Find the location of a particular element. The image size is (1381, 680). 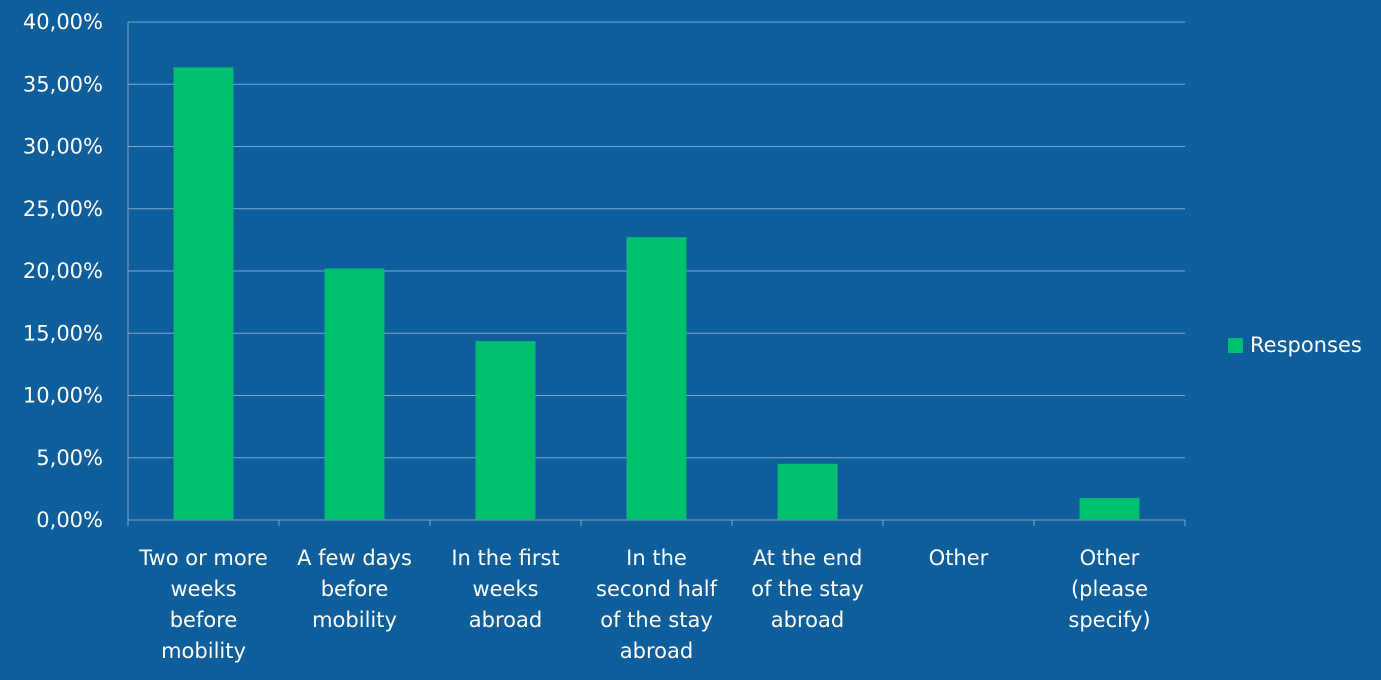

y-tick-label: 35,00% is located at coordinates (63, 84).